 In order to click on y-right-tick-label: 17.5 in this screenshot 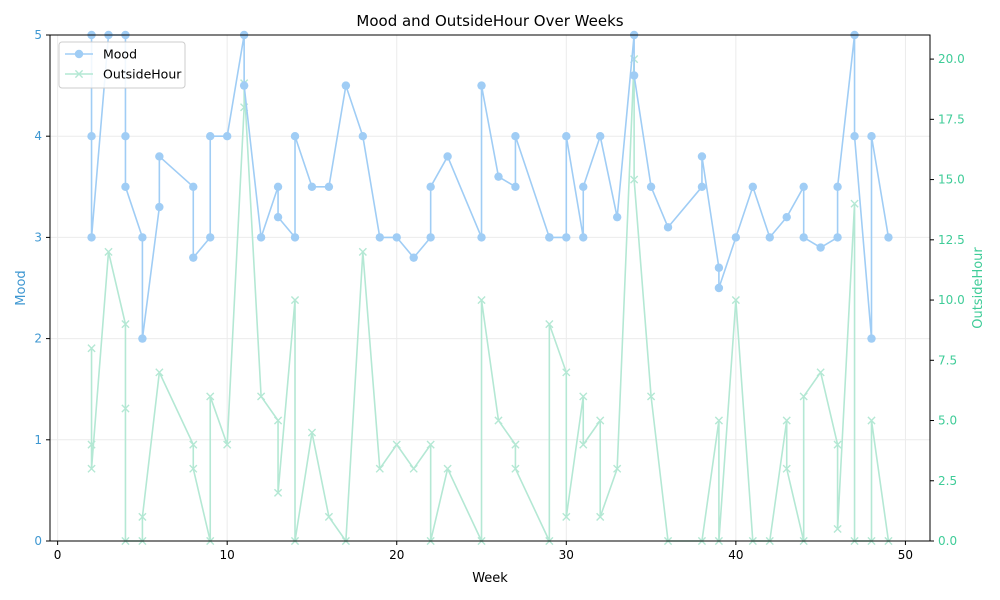, I will do `click(951, 119)`.